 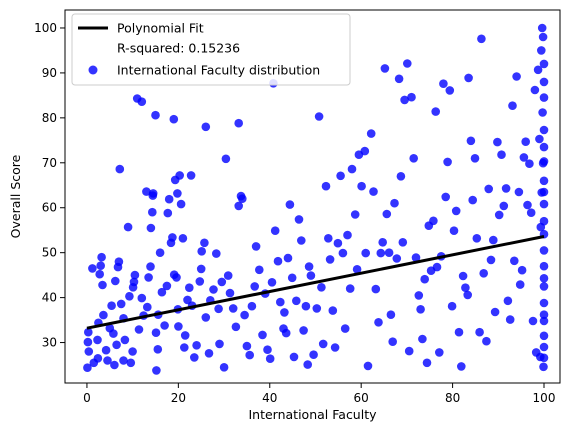 I want to click on x-tick-label: 100, so click(x=544, y=398).